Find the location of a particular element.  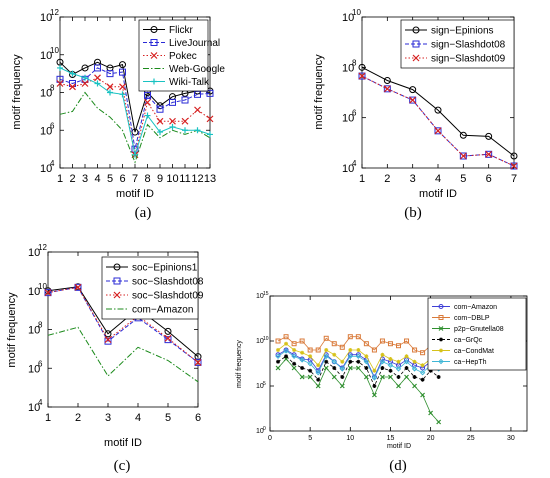

panel-caption: (a) is located at coordinates (143, 213).